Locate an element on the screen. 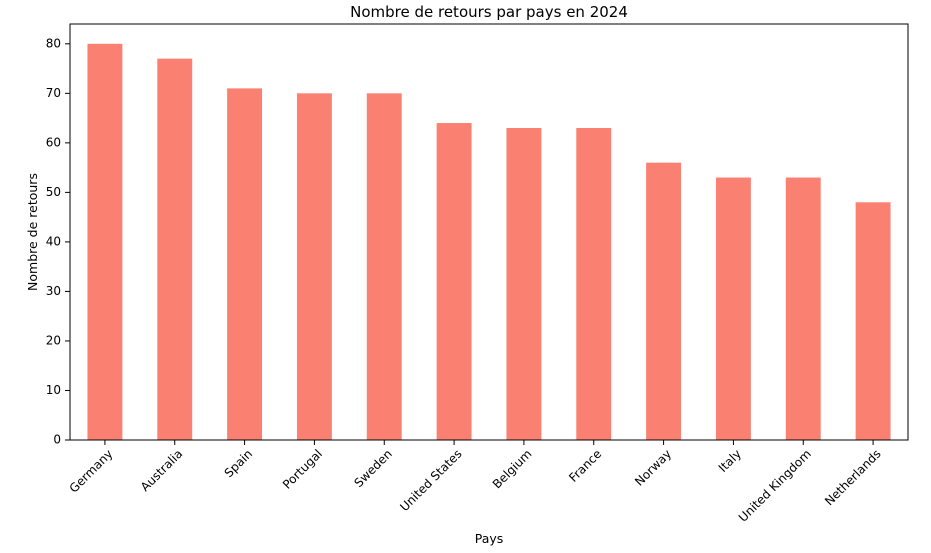 The width and height of the screenshot is (931, 553). y-tick-label: 40 is located at coordinates (53, 241).